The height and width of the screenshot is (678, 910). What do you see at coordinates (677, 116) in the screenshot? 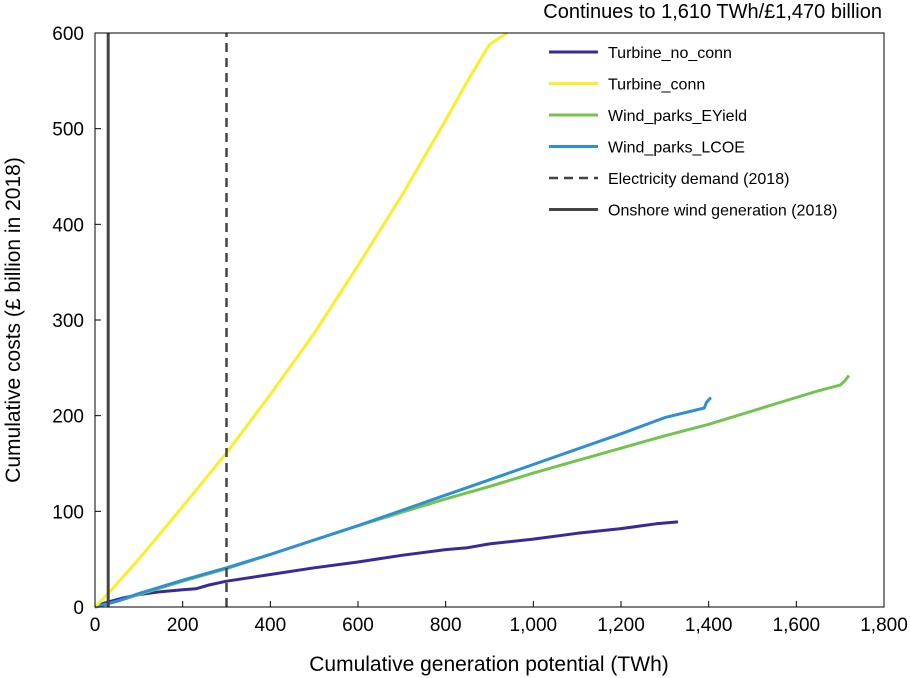
I see `legend-label-wind-parks-eyield: Wind_parks_EYield` at bounding box center [677, 116].